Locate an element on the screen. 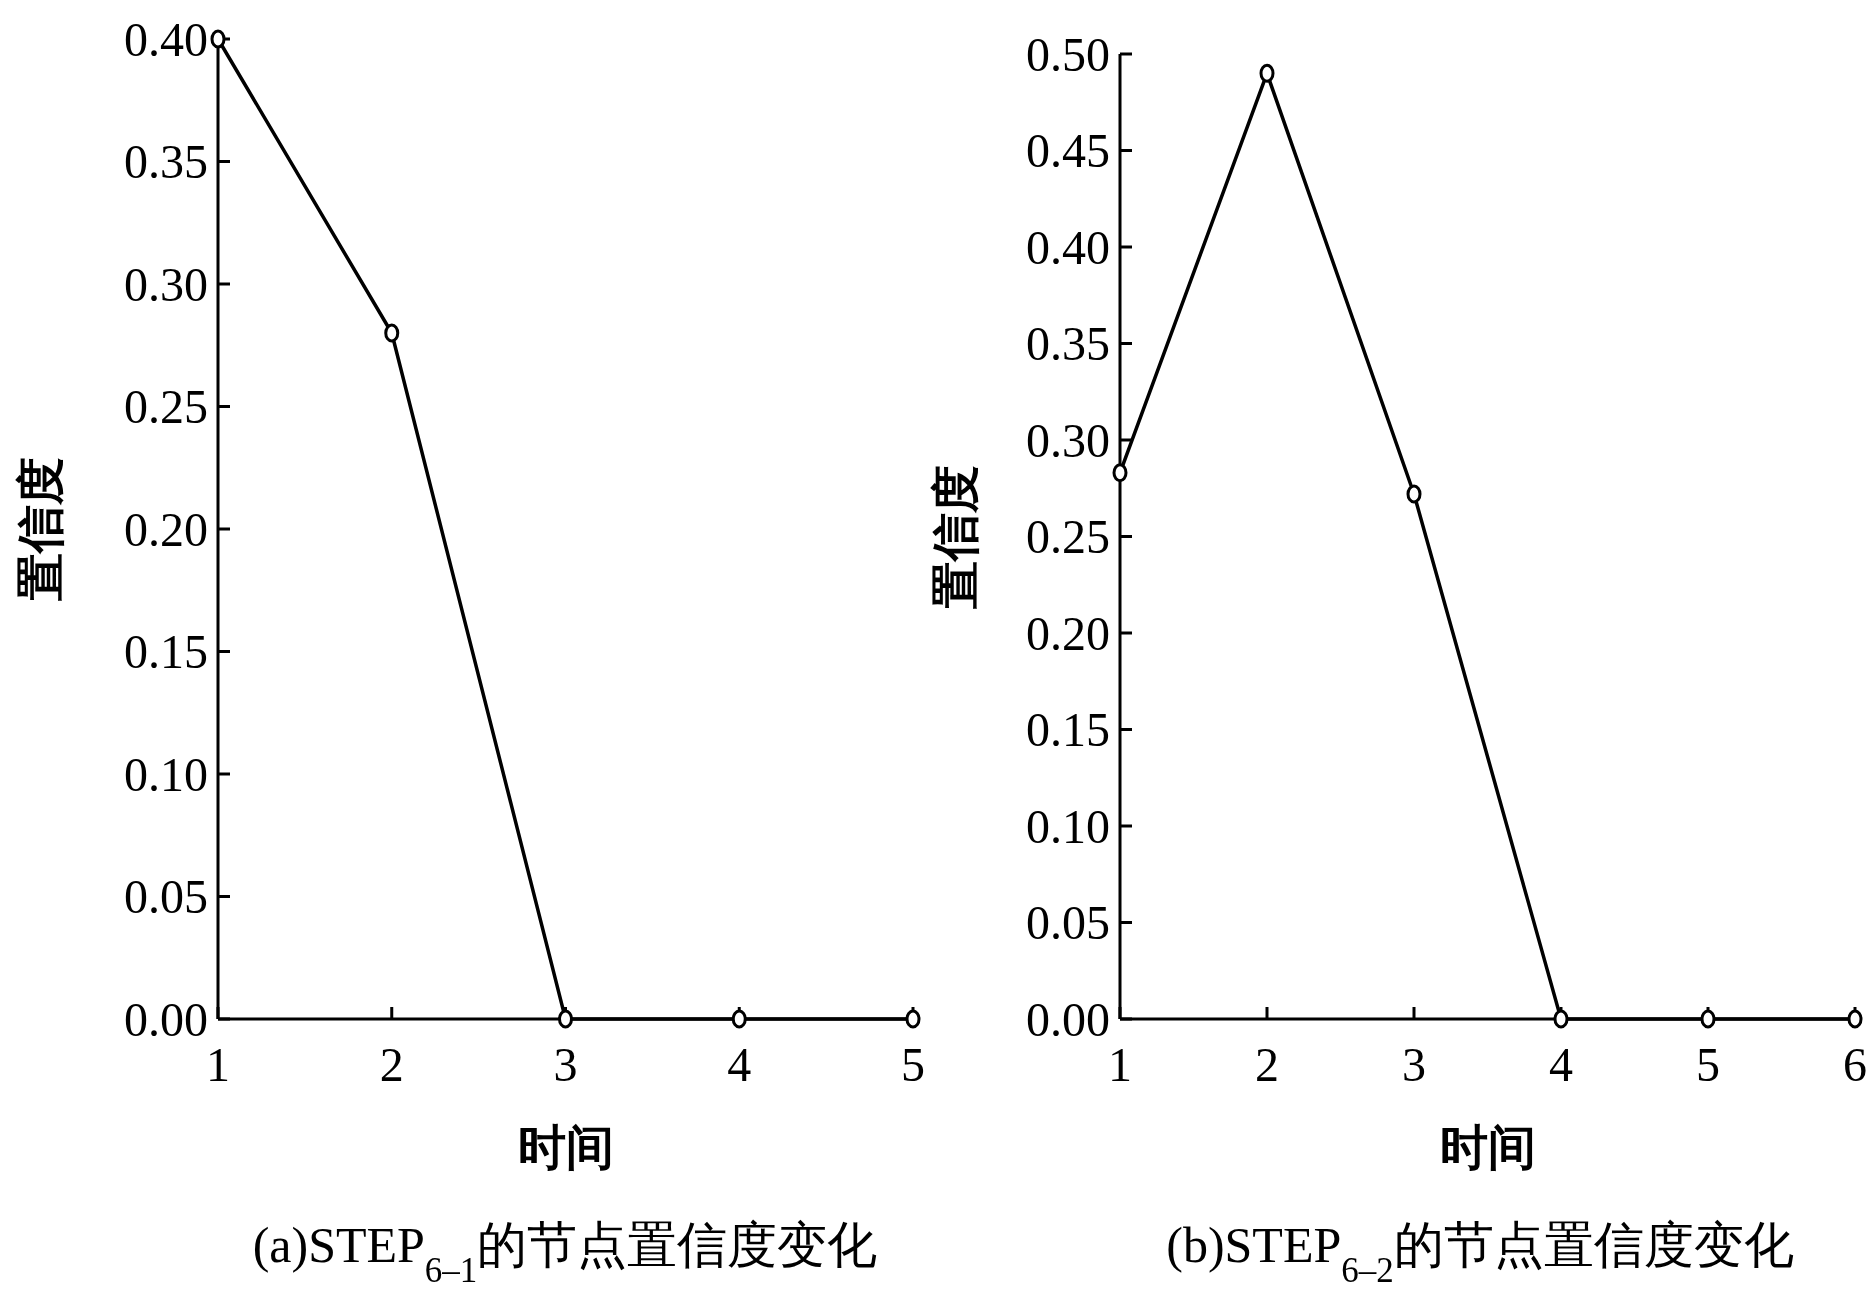 Image resolution: width=1874 pixels, height=1295 pixels. y-tick-label: 0.45 is located at coordinates (1068, 150).